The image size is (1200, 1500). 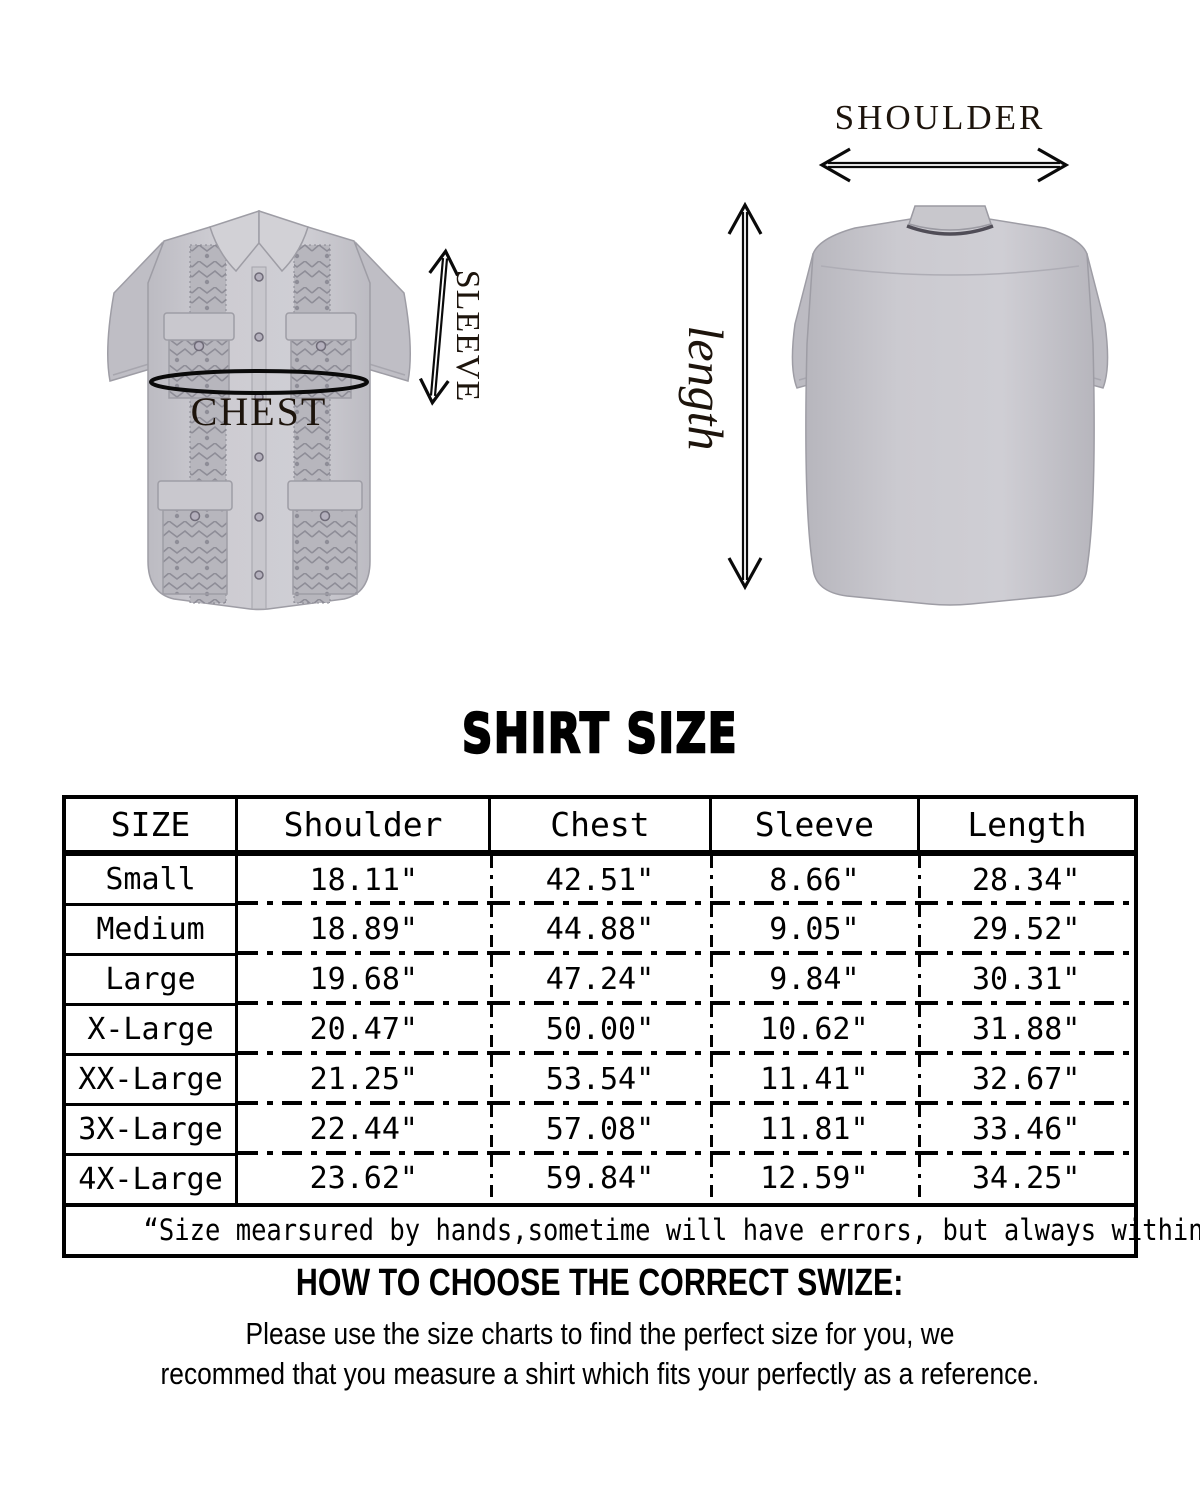 What do you see at coordinates (363, 1129) in the screenshot?
I see `cell-shoulder: 22.44"` at bounding box center [363, 1129].